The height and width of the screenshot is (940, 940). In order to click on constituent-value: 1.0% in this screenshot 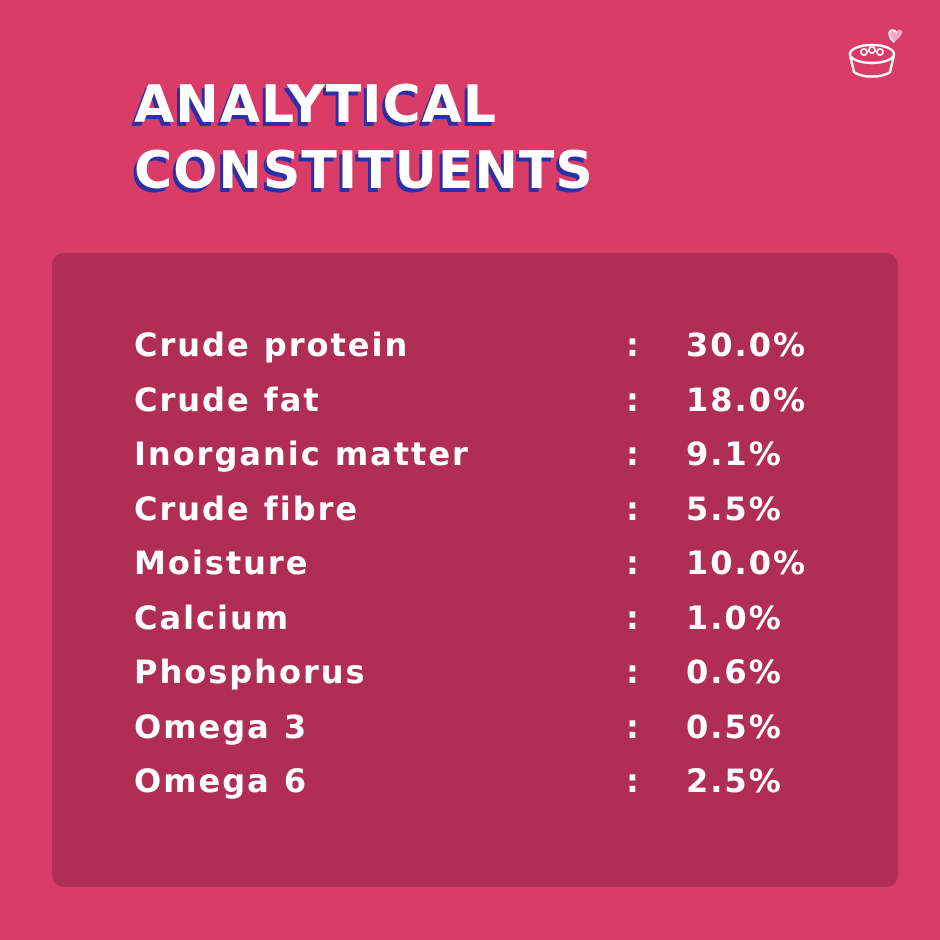, I will do `click(734, 617)`.